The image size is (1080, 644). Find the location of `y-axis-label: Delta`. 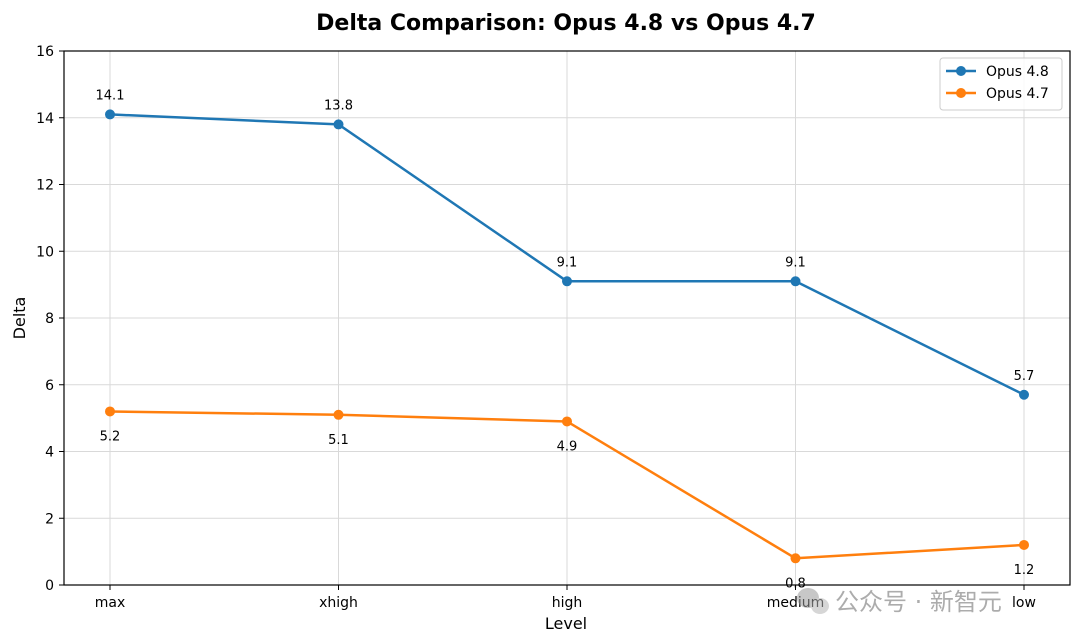

y-axis-label: Delta is located at coordinates (19, 318).